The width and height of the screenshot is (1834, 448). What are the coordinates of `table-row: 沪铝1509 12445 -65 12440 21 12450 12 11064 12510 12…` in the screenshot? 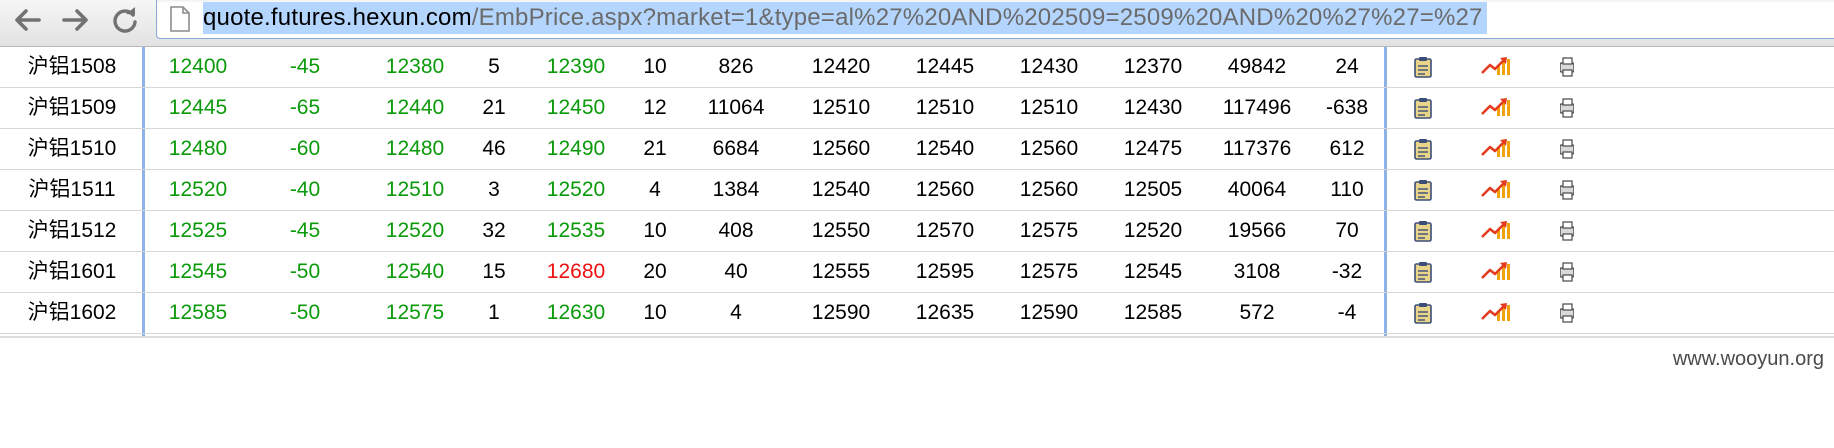 It's located at (917, 108).